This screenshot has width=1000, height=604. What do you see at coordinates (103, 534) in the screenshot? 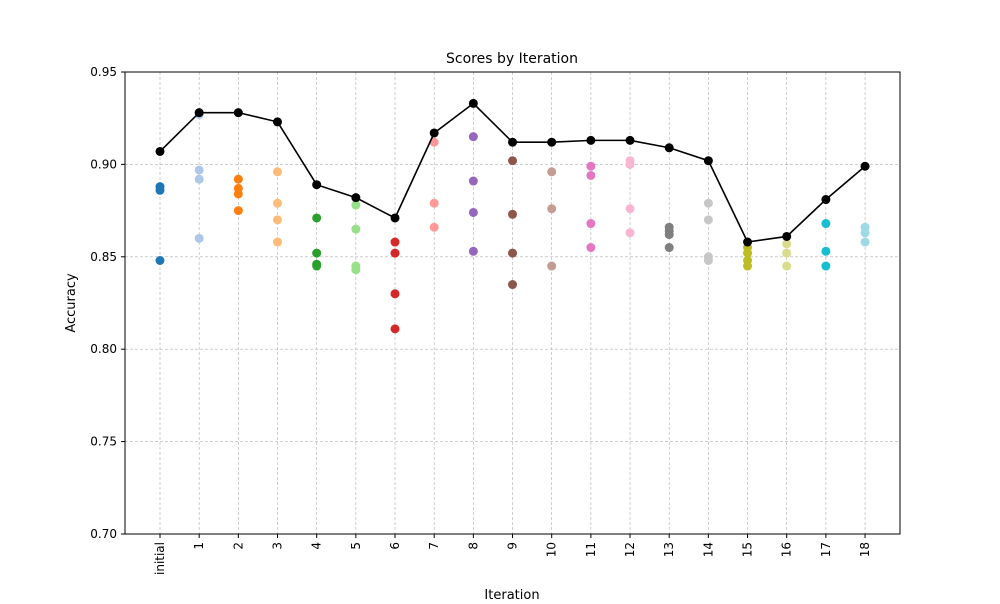
I see `y-tick-label: 0.70` at bounding box center [103, 534].